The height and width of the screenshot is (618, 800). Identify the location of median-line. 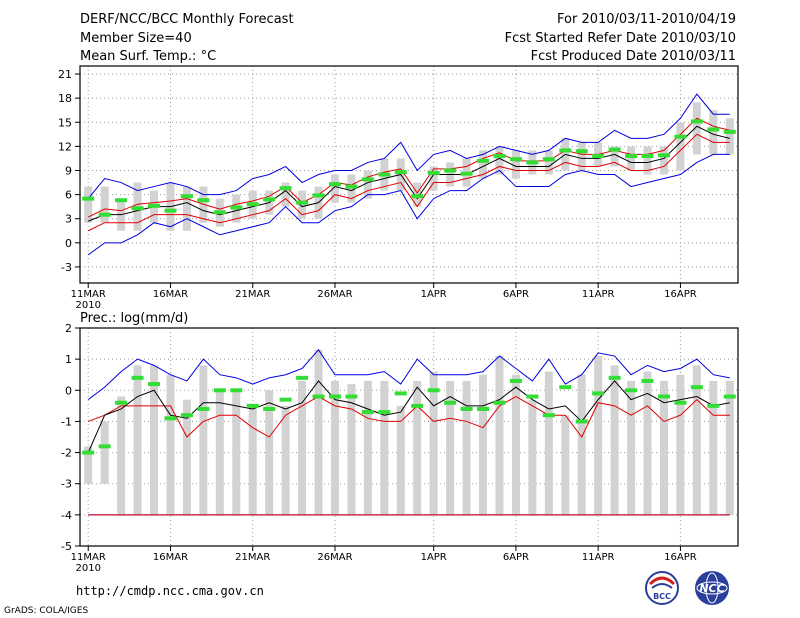
(408, 416).